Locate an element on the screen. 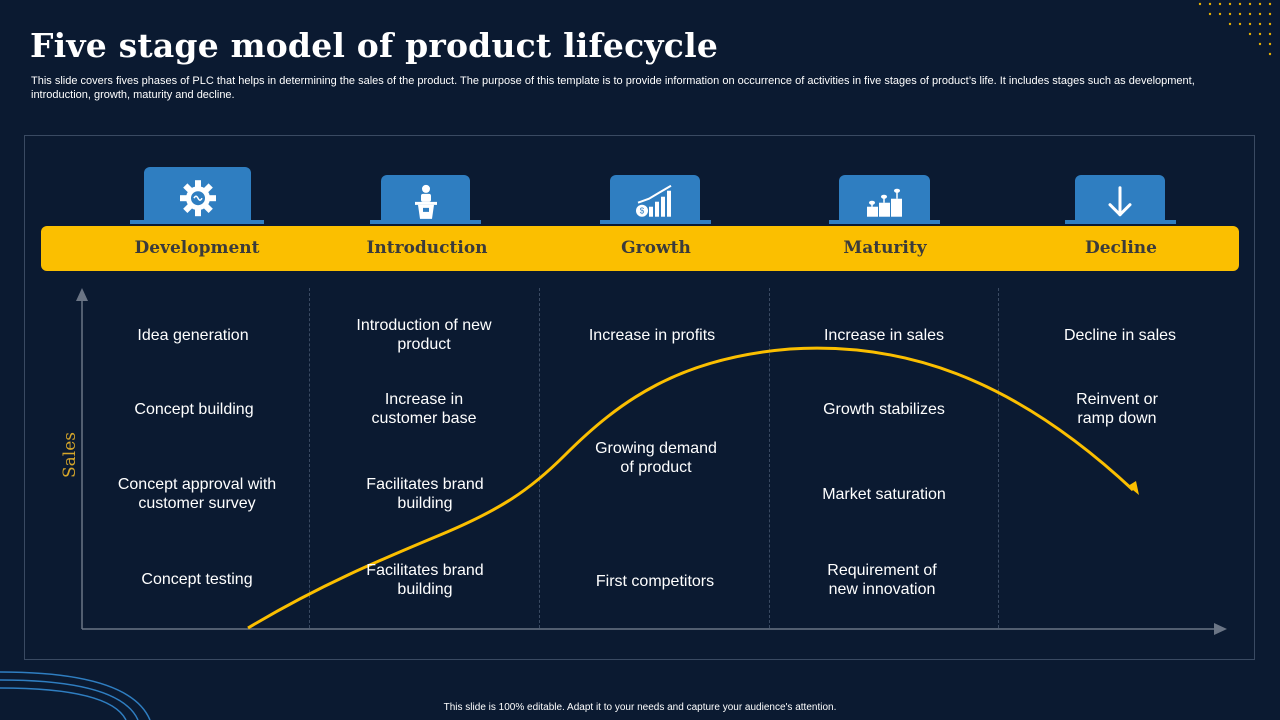  tab-introduction is located at coordinates (425, 198).